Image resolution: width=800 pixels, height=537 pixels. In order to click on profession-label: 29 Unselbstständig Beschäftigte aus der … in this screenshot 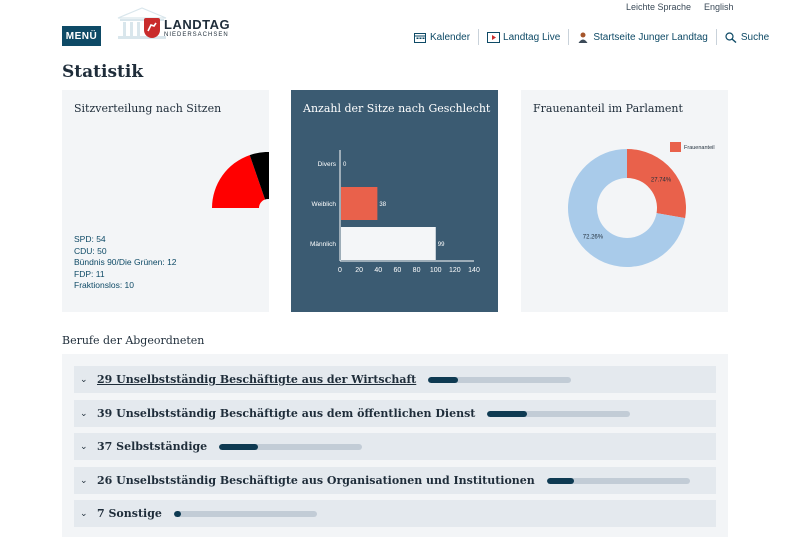, I will do `click(257, 379)`.